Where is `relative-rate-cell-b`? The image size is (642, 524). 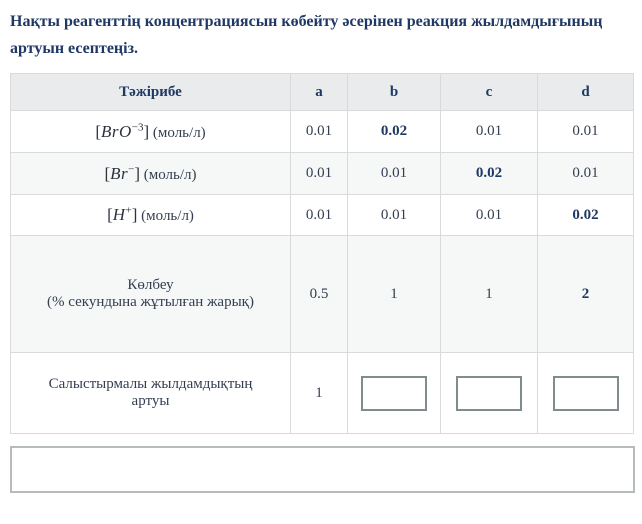
relative-rate-cell-b is located at coordinates (394, 393).